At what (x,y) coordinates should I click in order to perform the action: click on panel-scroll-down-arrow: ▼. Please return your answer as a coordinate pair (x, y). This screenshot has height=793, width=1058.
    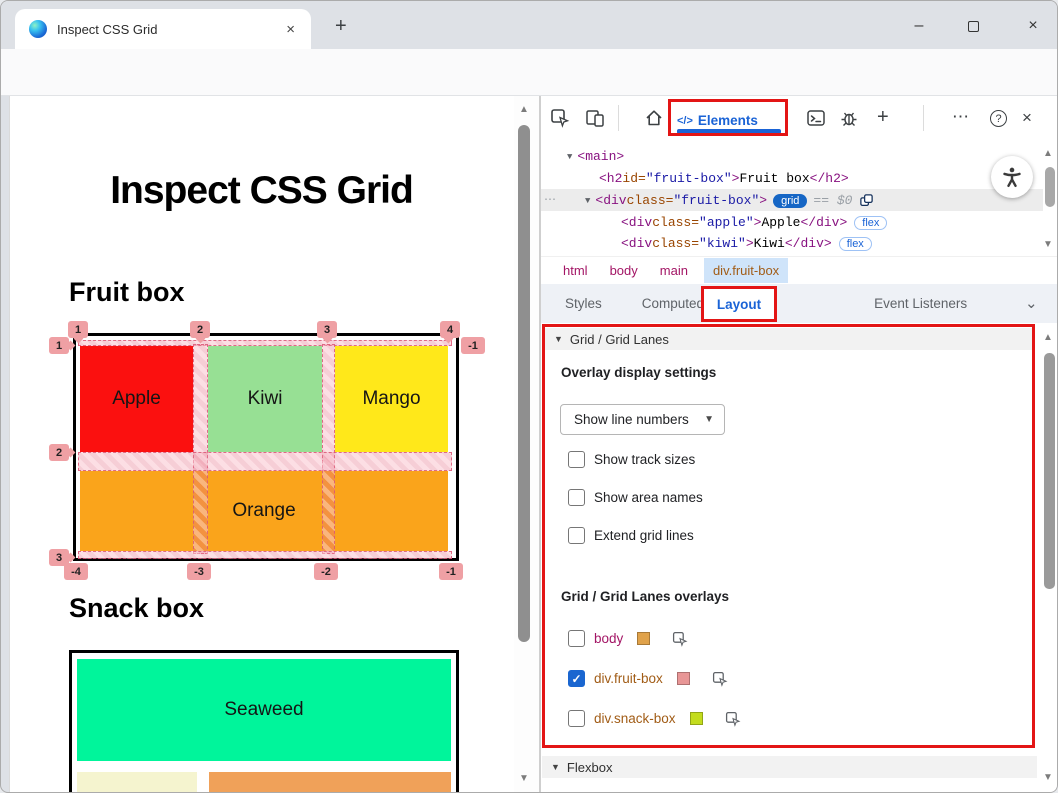
    Looking at the image, I should click on (1048, 777).